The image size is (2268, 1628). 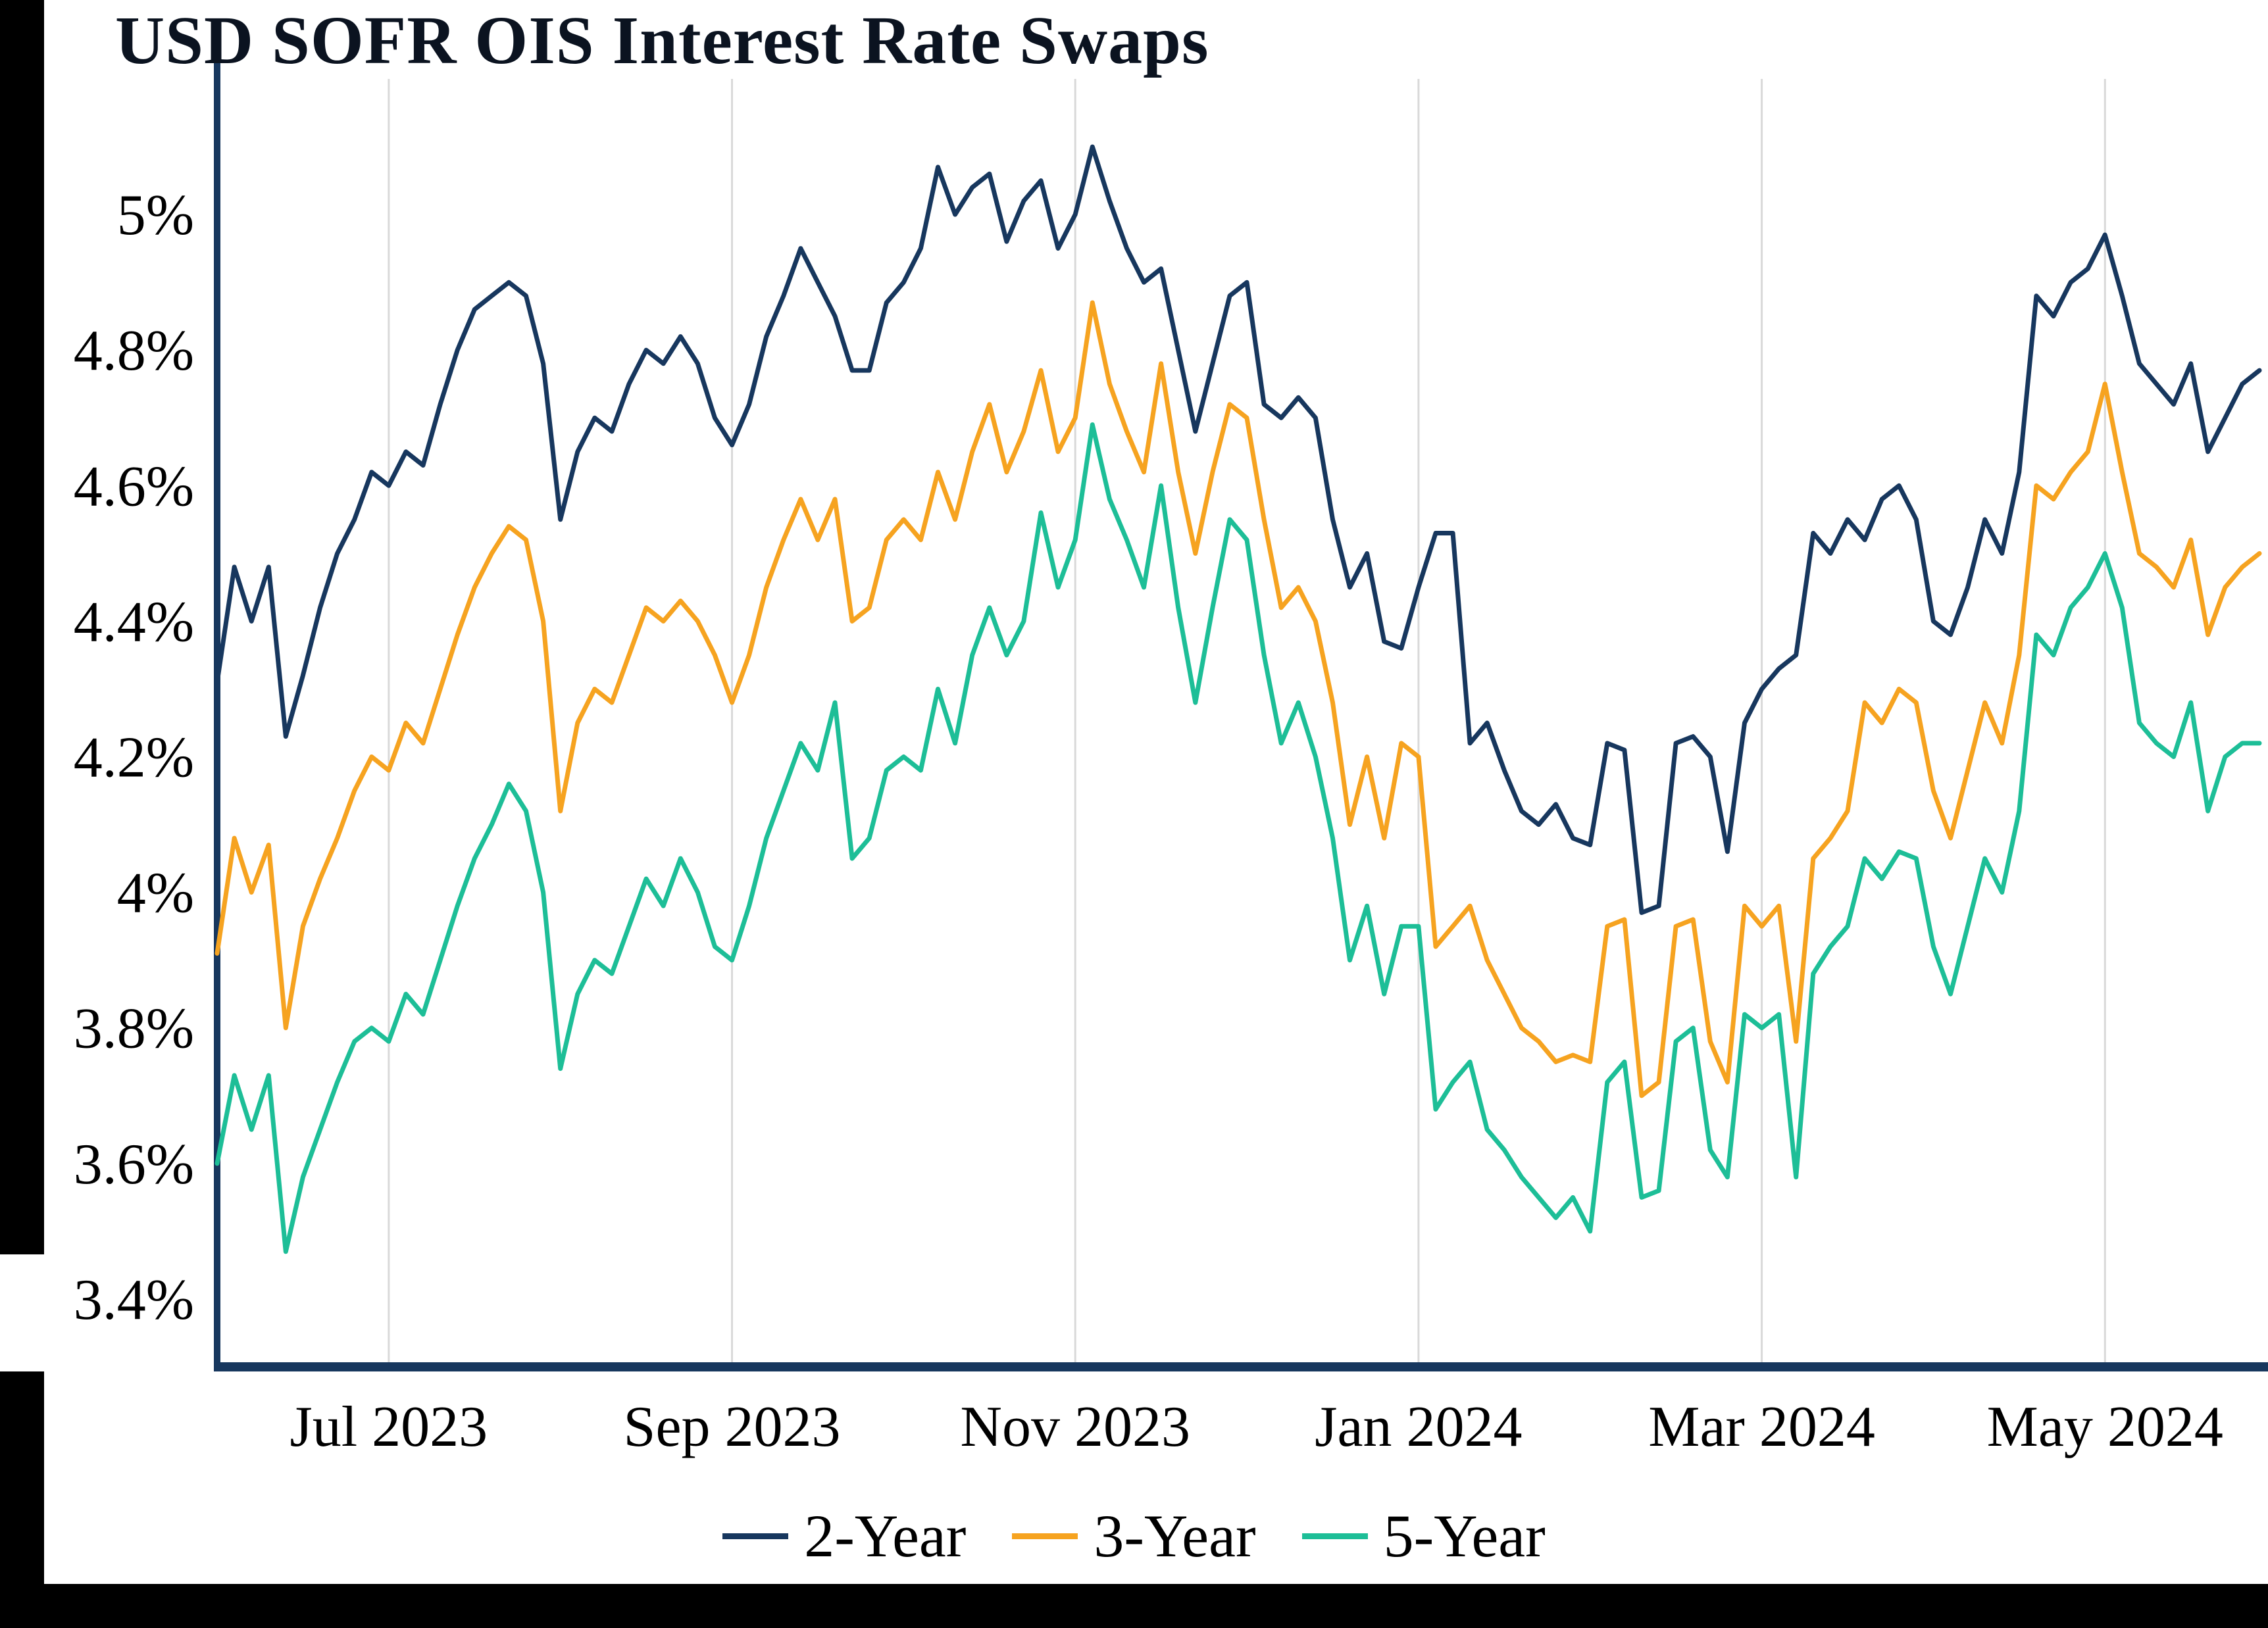 I want to click on legend: 2-Year 3-Year 5-Year, so click(x=1134, y=1536).